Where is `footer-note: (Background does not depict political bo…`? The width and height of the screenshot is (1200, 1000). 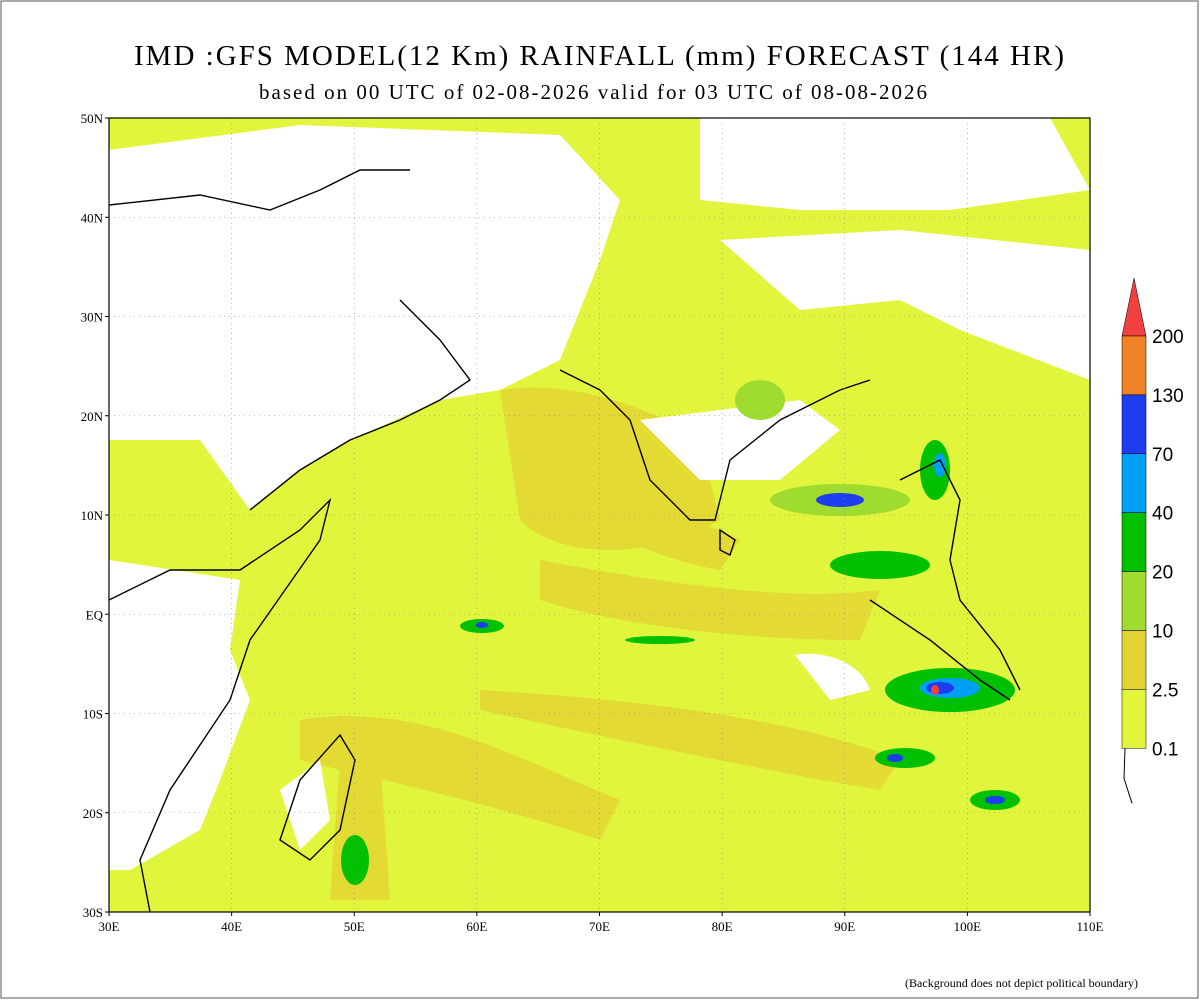 footer-note: (Background does not depict political bo… is located at coordinates (1021, 983).